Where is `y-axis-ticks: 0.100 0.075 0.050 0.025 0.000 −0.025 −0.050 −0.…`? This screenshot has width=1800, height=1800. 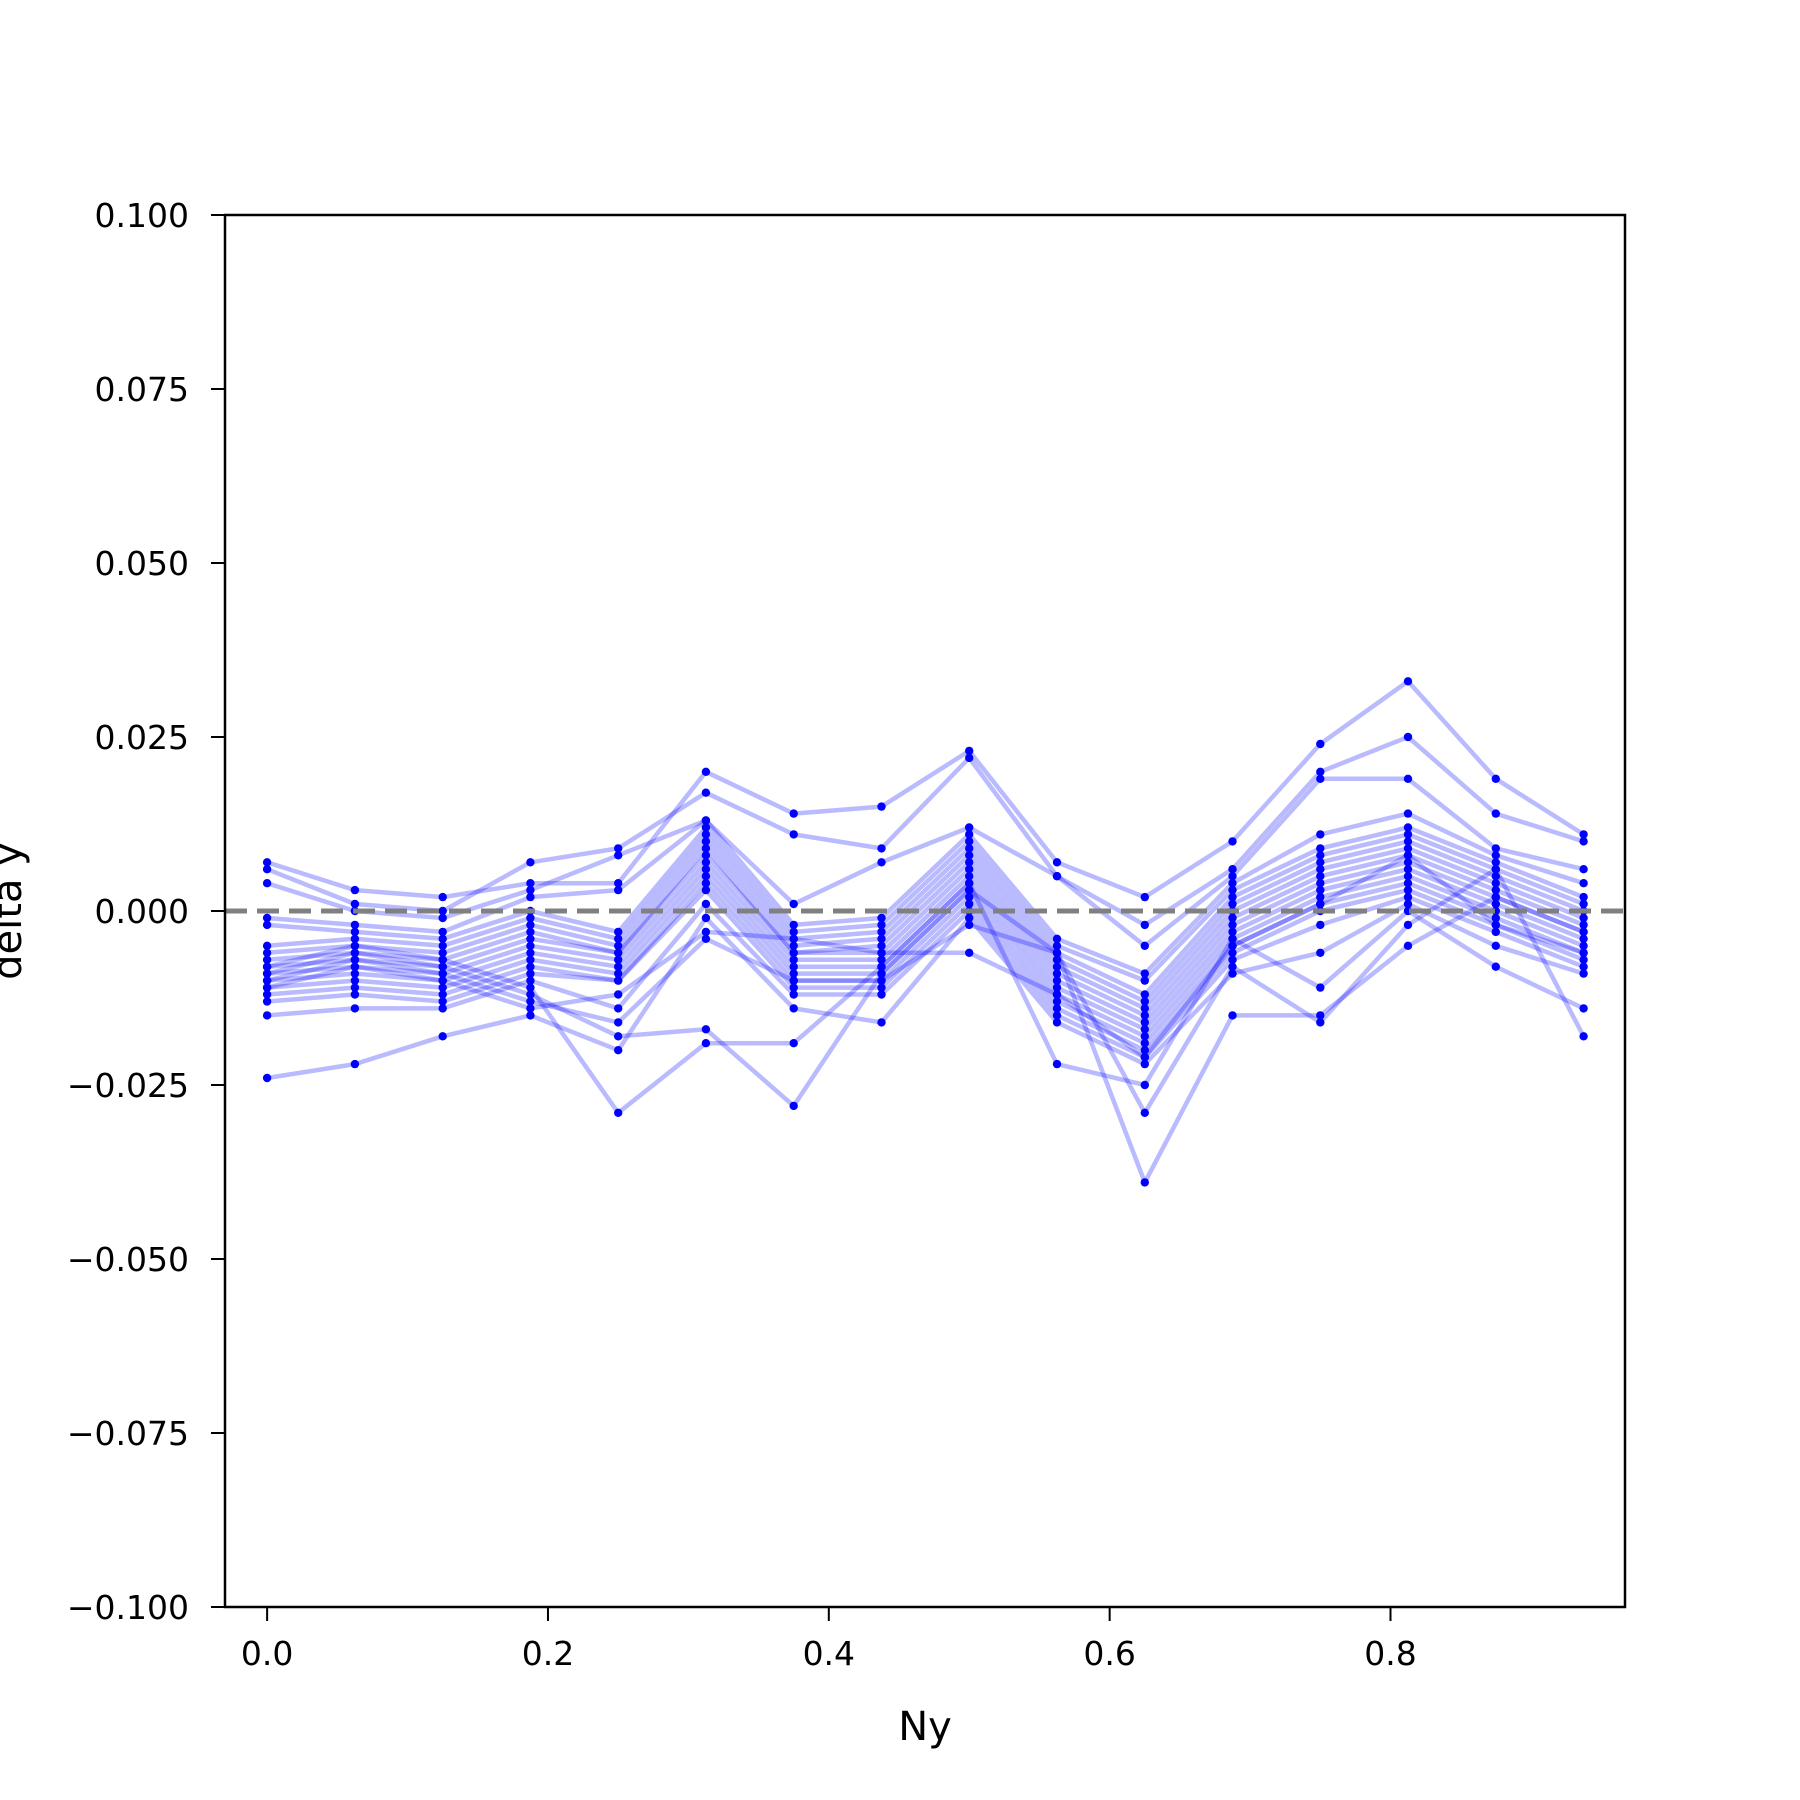
y-axis-ticks: 0.100 0.075 0.050 0.025 0.000 −0.025 −0.050 −0.… is located at coordinates (146, 911).